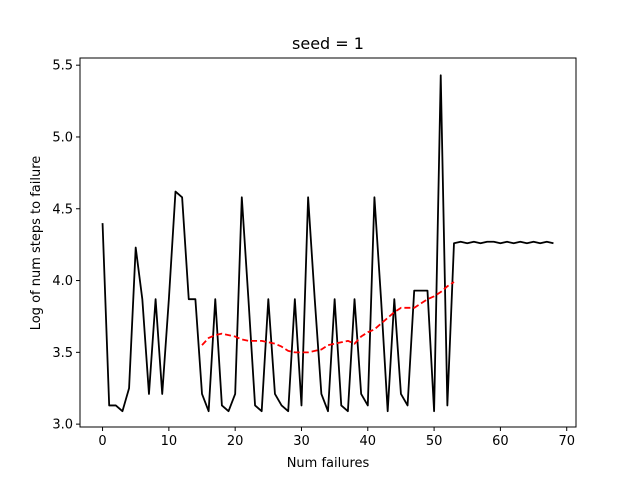 Image resolution: width=640 pixels, height=480 pixels. What do you see at coordinates (62, 353) in the screenshot?
I see `y-tick-label: 3.5` at bounding box center [62, 353].